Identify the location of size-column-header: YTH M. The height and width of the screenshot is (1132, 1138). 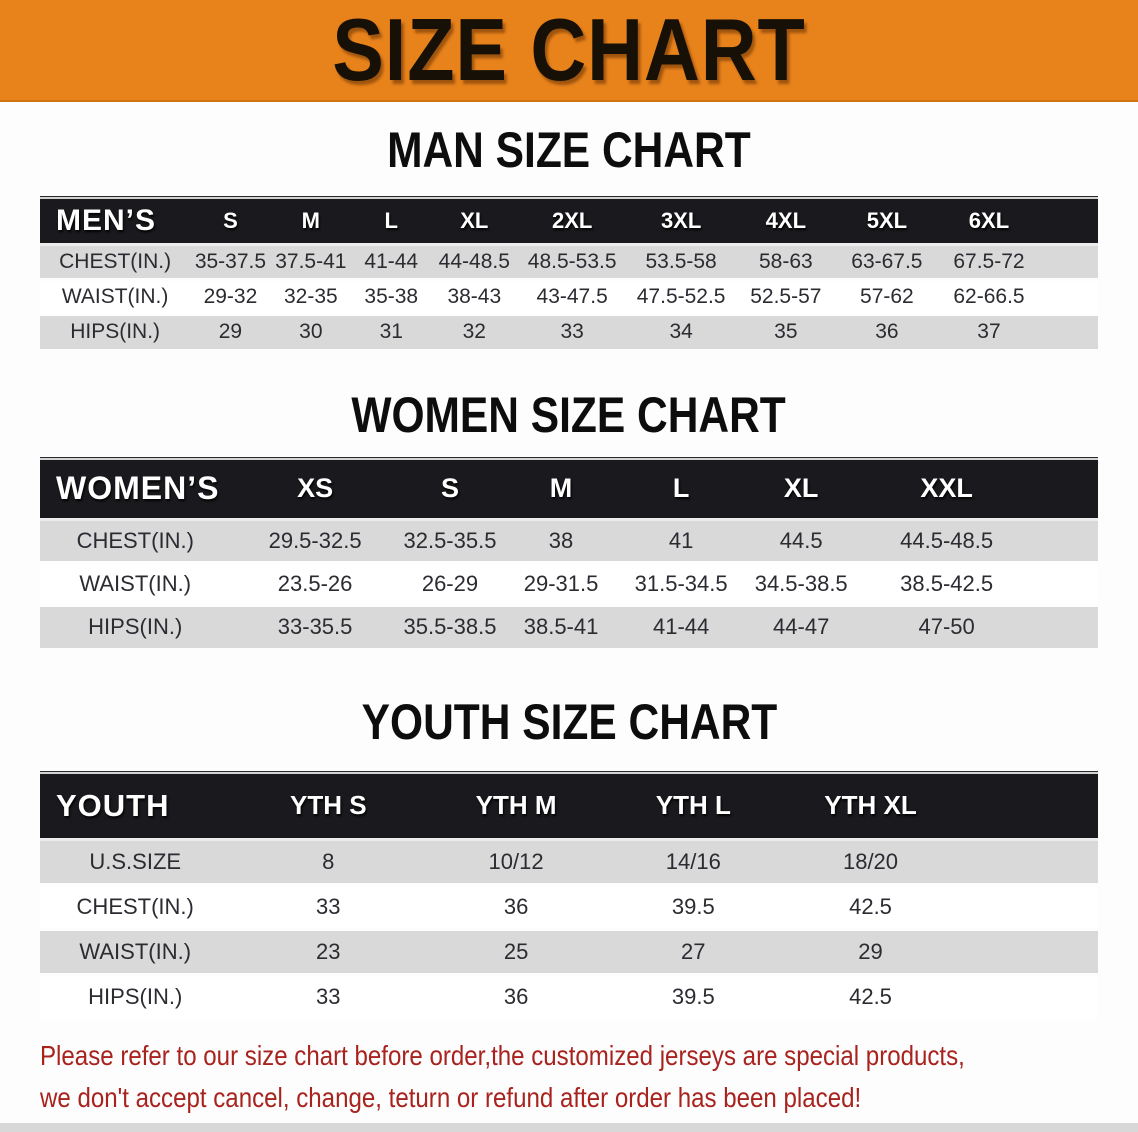
(516, 806).